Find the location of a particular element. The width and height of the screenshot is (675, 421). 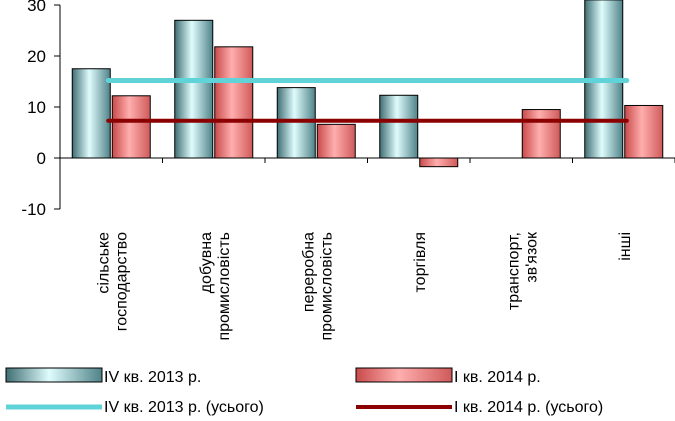

category-label: господарство is located at coordinates (121, 281).